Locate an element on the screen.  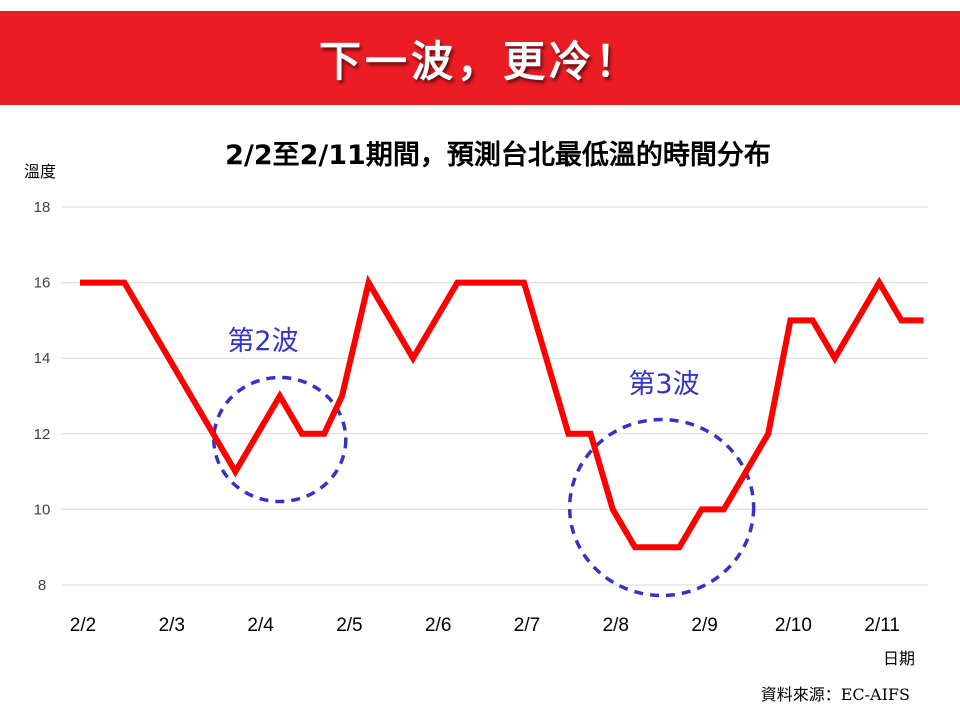
x-tick-labels: 2/2 2/3 2/4 2/5 2/6 2/7 2/8 2/9 2/10 2/11 is located at coordinates (485, 625).